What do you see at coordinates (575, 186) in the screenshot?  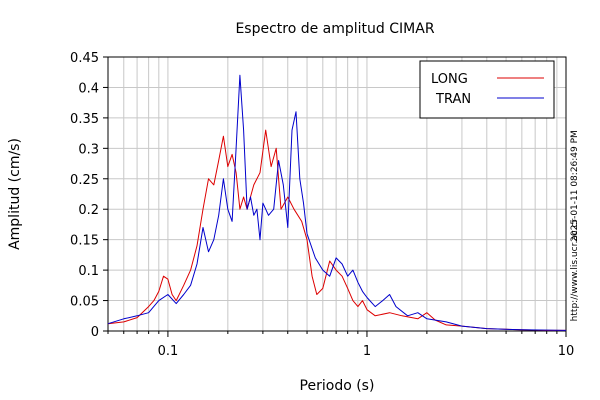 I see `timestamp-label: 2025-01-11 08:26:49 PM` at bounding box center [575, 186].